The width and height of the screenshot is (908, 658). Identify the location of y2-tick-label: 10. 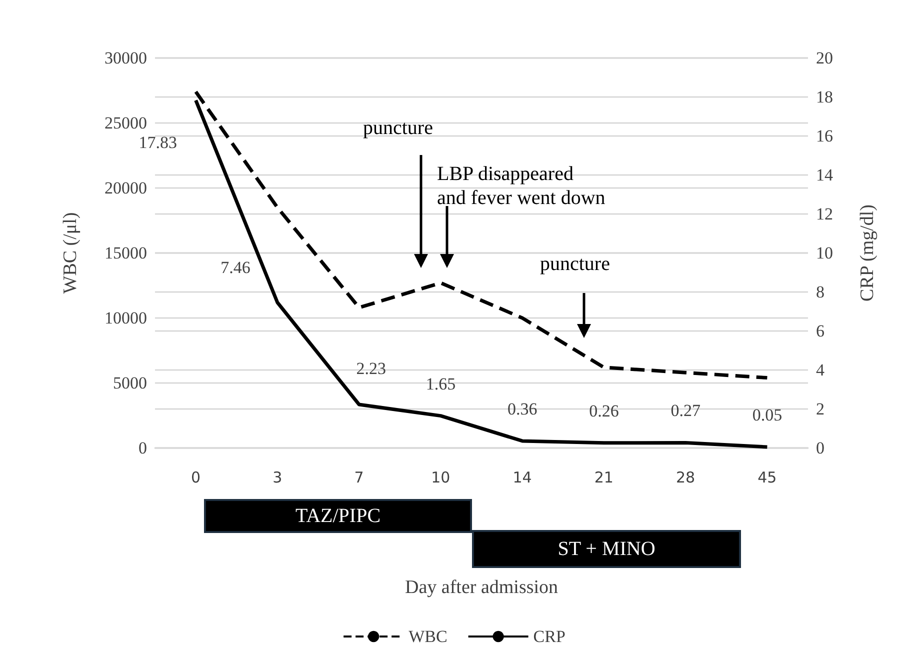
(824, 253).